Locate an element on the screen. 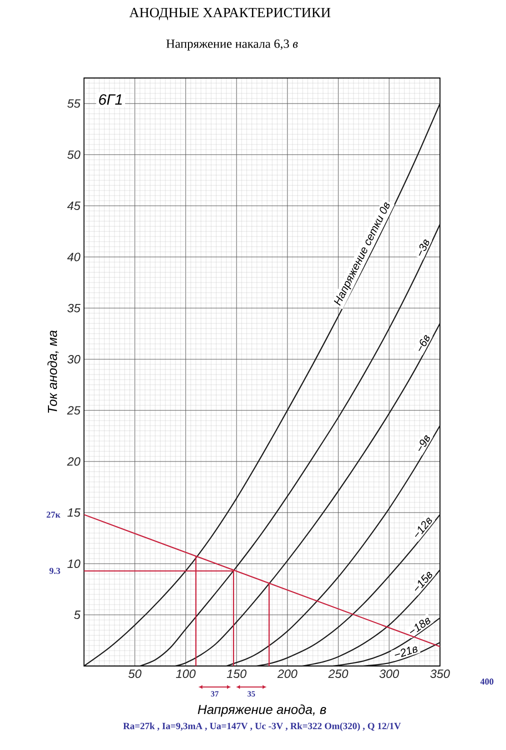 The width and height of the screenshot is (506, 750). x-tick-label: 200 is located at coordinates (287, 674).